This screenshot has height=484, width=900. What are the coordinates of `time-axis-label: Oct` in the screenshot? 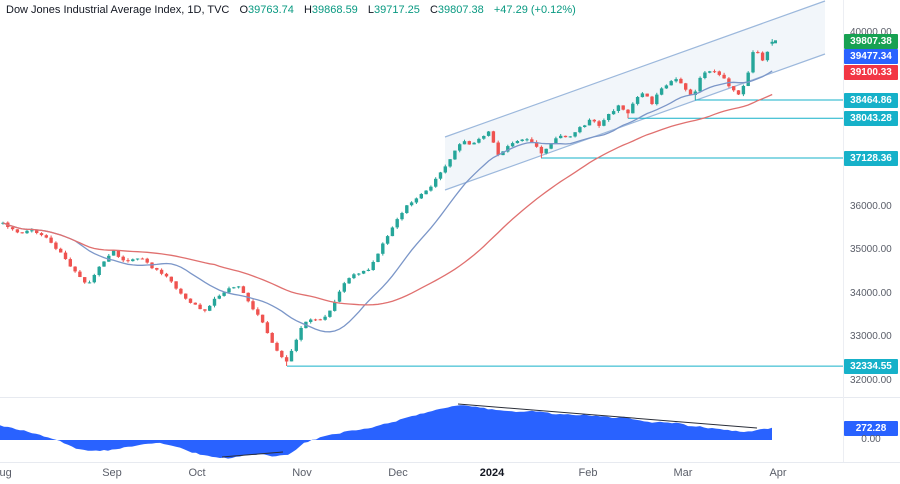 It's located at (197, 473).